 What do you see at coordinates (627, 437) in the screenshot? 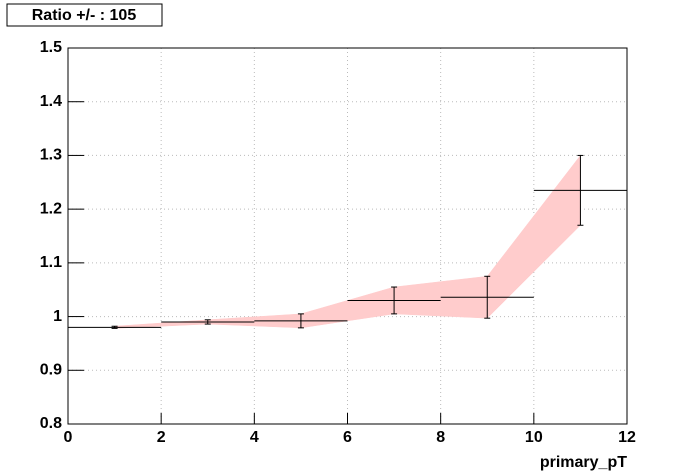
I see `x-tick-label: 12` at bounding box center [627, 437].